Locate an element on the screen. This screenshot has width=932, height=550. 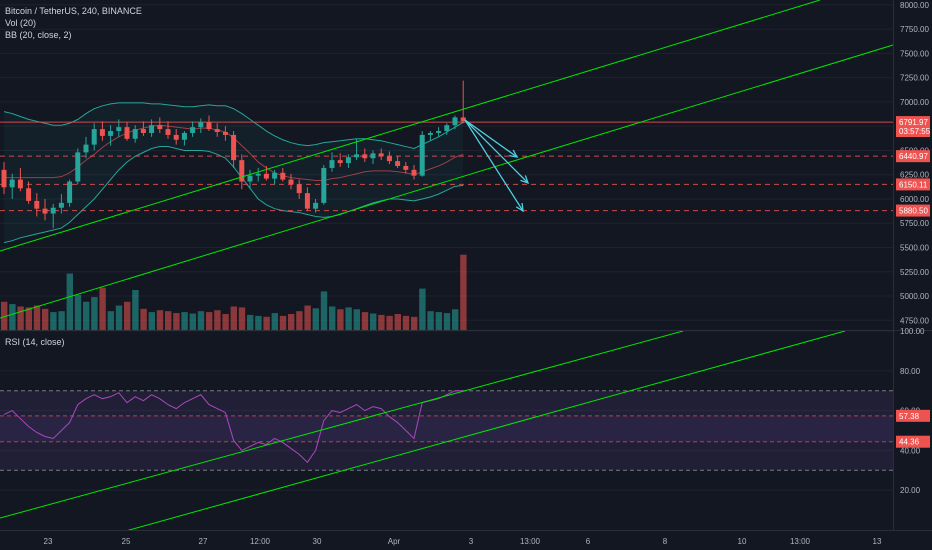
rsi-badge: 57.38 is located at coordinates (909, 416).